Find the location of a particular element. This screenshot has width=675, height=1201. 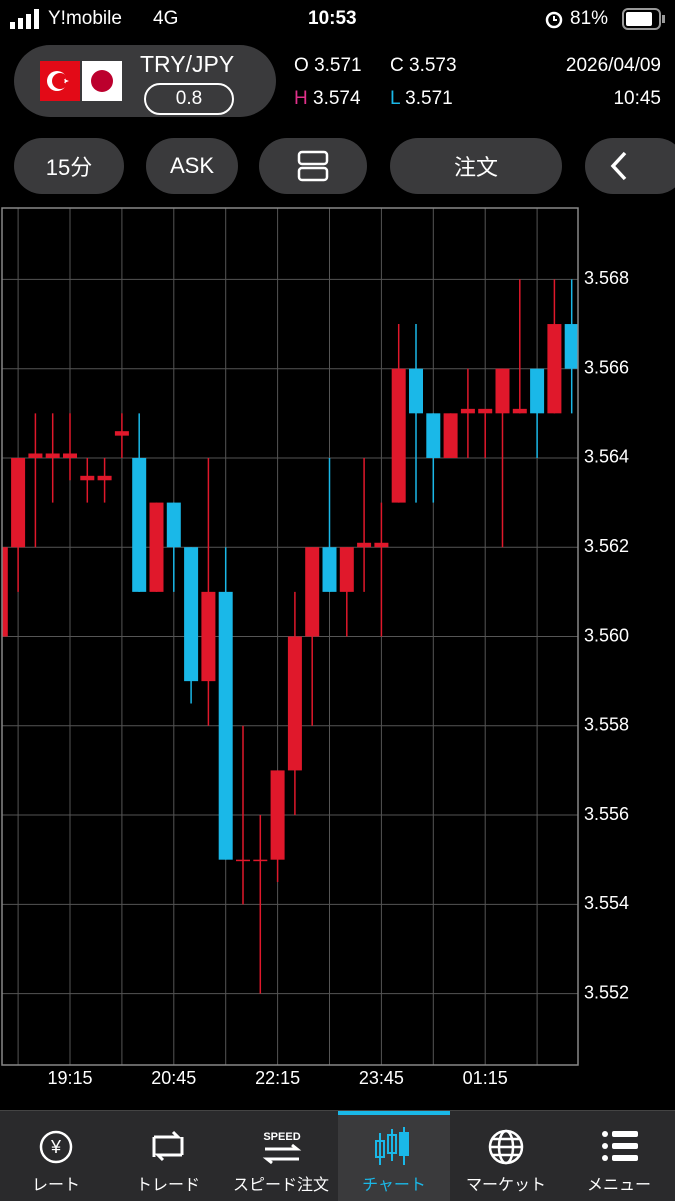

signal-icon is located at coordinates (24, 19).